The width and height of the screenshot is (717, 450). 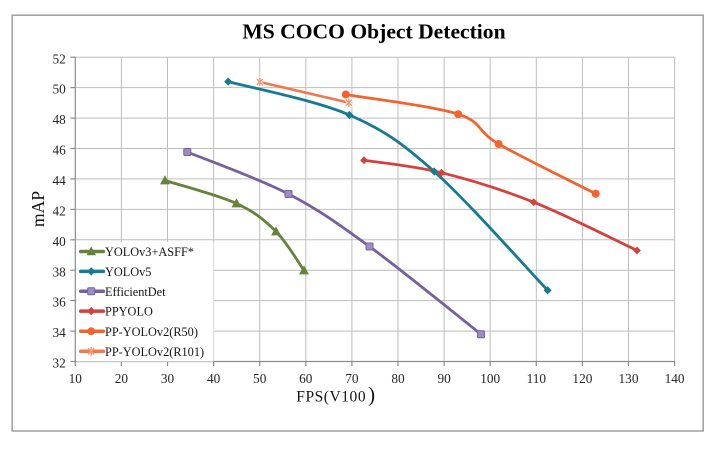 I want to click on svg-text: PP-YOLOv2(R50), so click(x=151, y=332).